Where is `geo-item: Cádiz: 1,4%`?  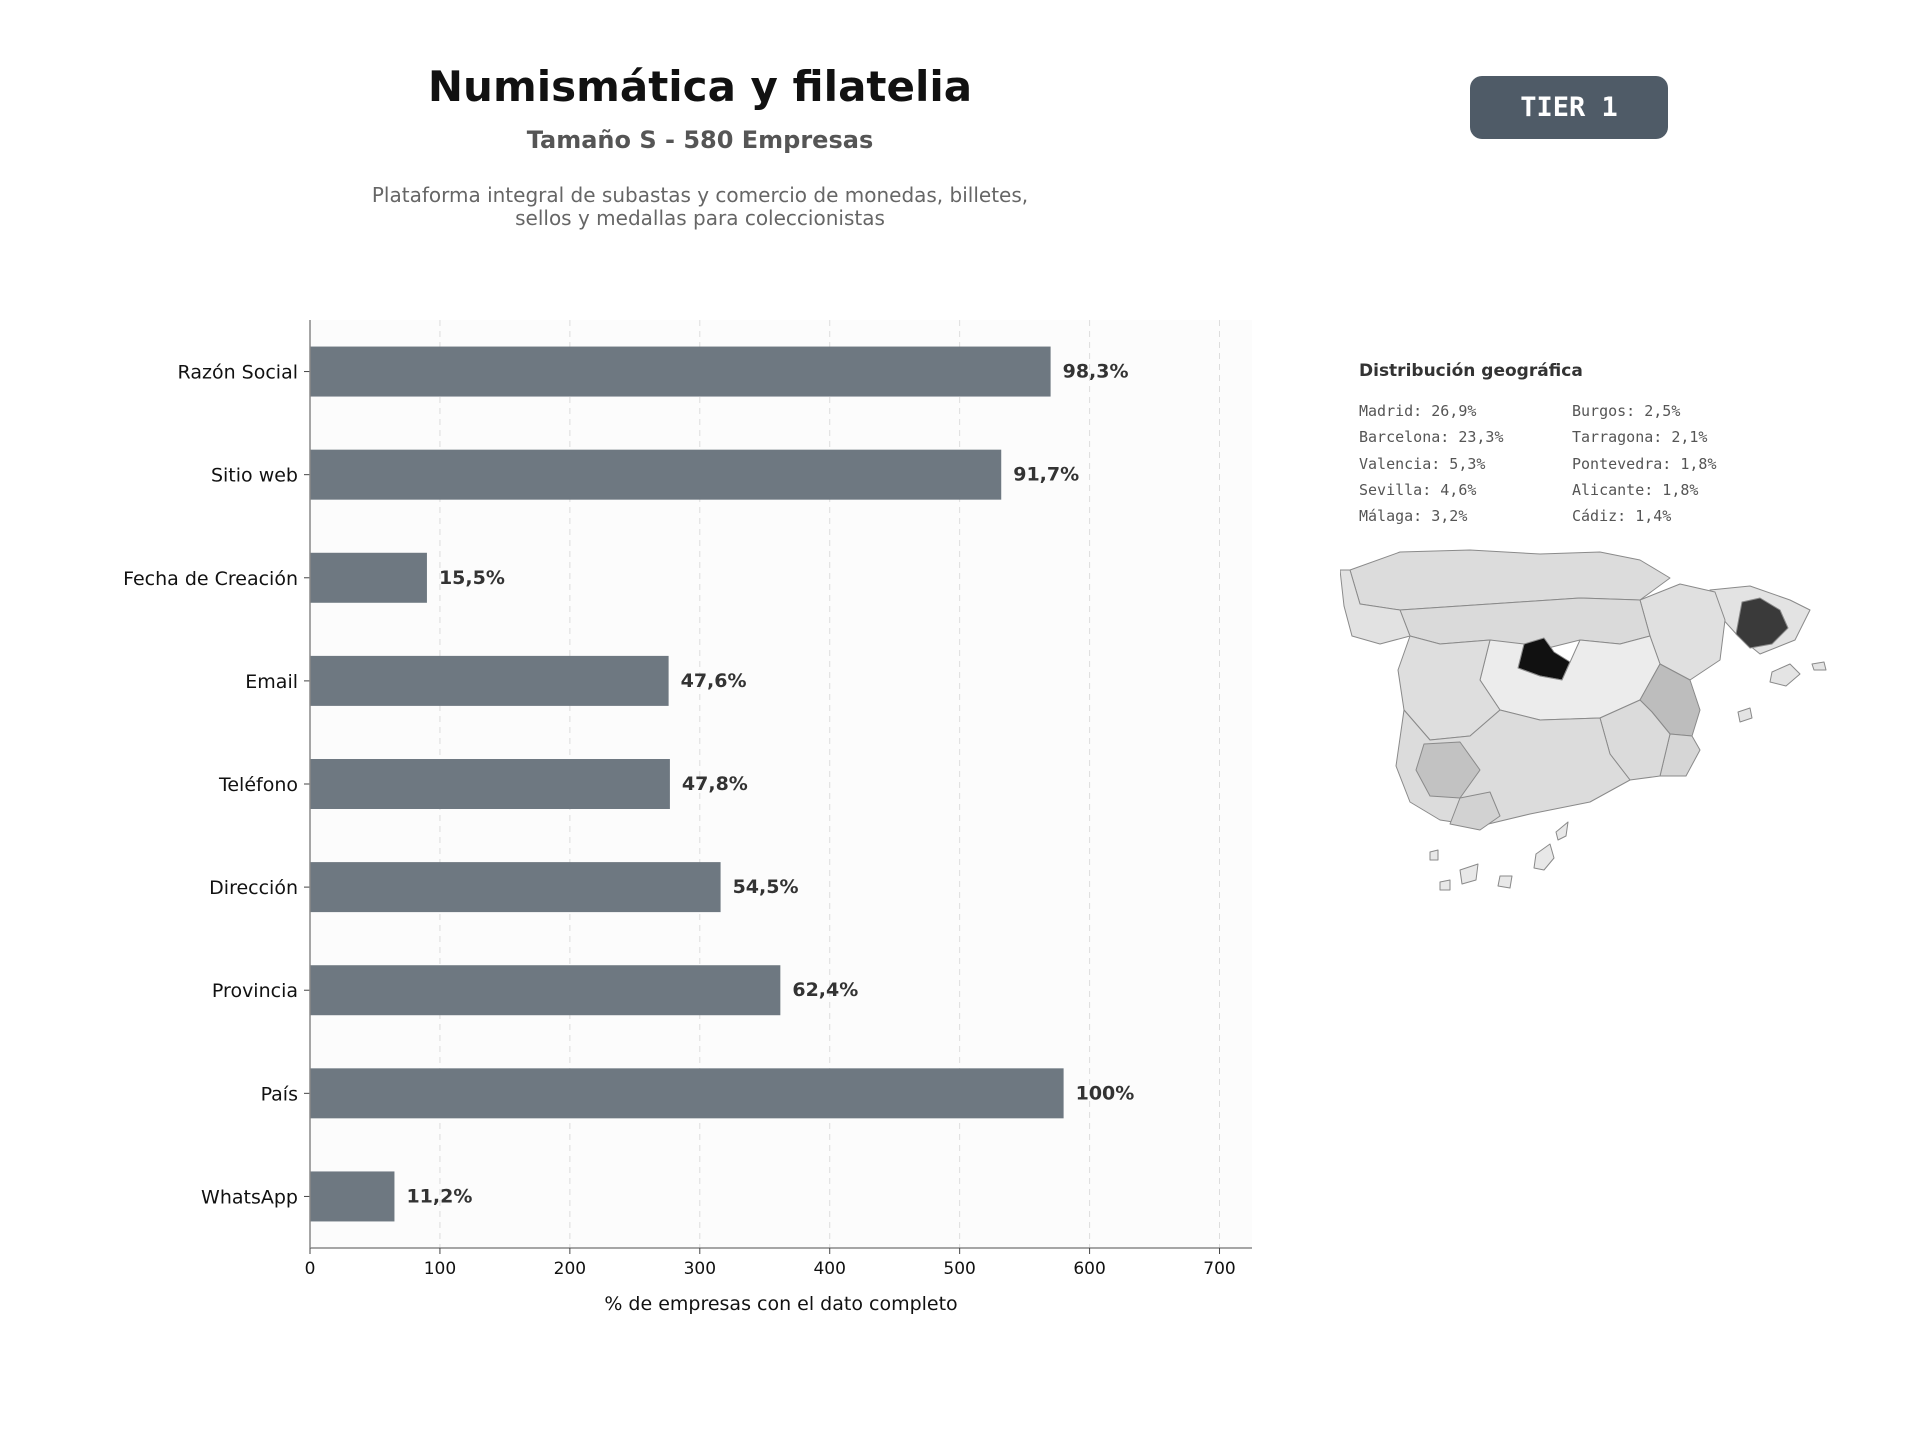
geo-item: Cádiz: 1,4% is located at coordinates (1622, 516).